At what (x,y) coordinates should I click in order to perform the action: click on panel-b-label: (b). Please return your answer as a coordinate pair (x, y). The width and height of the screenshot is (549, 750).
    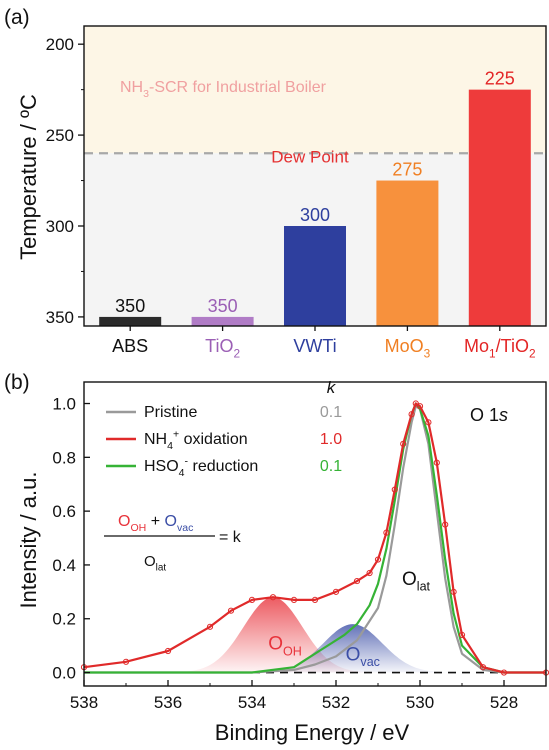
    Looking at the image, I should click on (17, 382).